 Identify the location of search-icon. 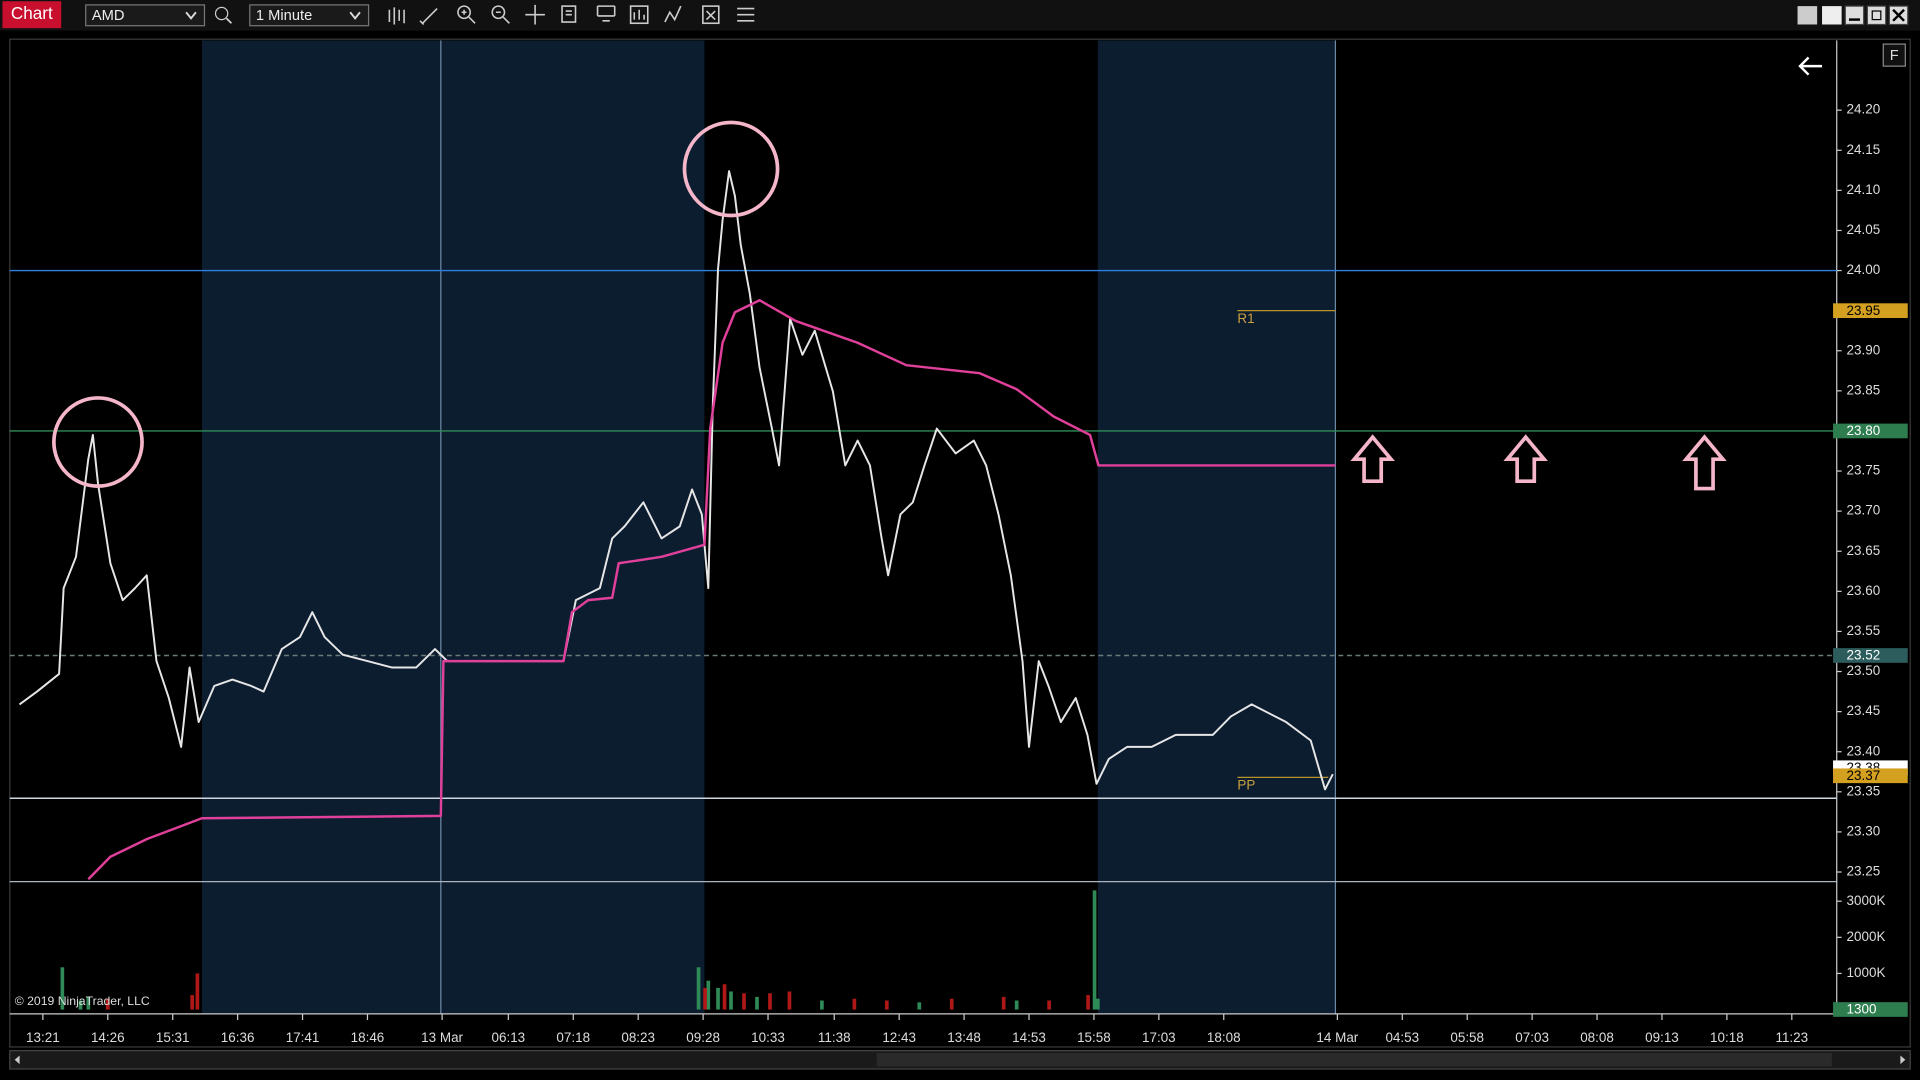
(221, 13).